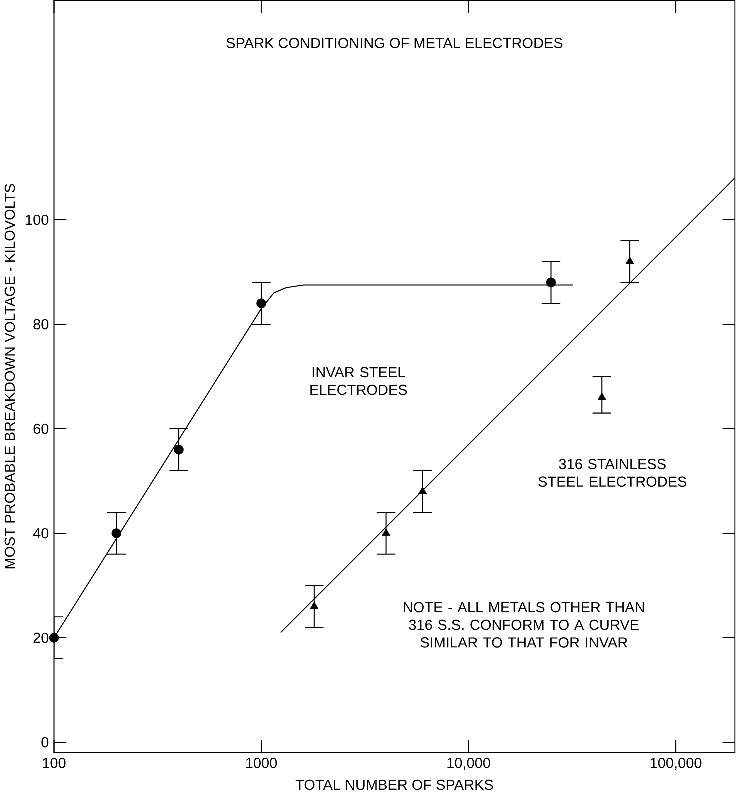  I want to click on y-tick-label: 100, so click(37, 220).